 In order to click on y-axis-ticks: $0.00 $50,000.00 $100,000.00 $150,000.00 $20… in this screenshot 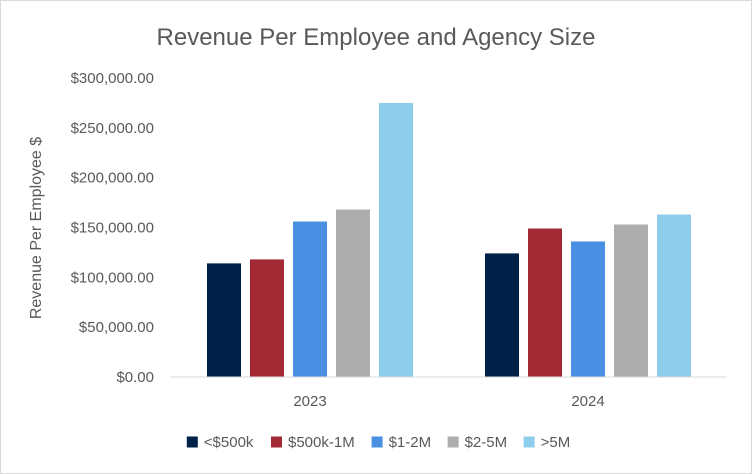, I will do `click(112, 228)`.